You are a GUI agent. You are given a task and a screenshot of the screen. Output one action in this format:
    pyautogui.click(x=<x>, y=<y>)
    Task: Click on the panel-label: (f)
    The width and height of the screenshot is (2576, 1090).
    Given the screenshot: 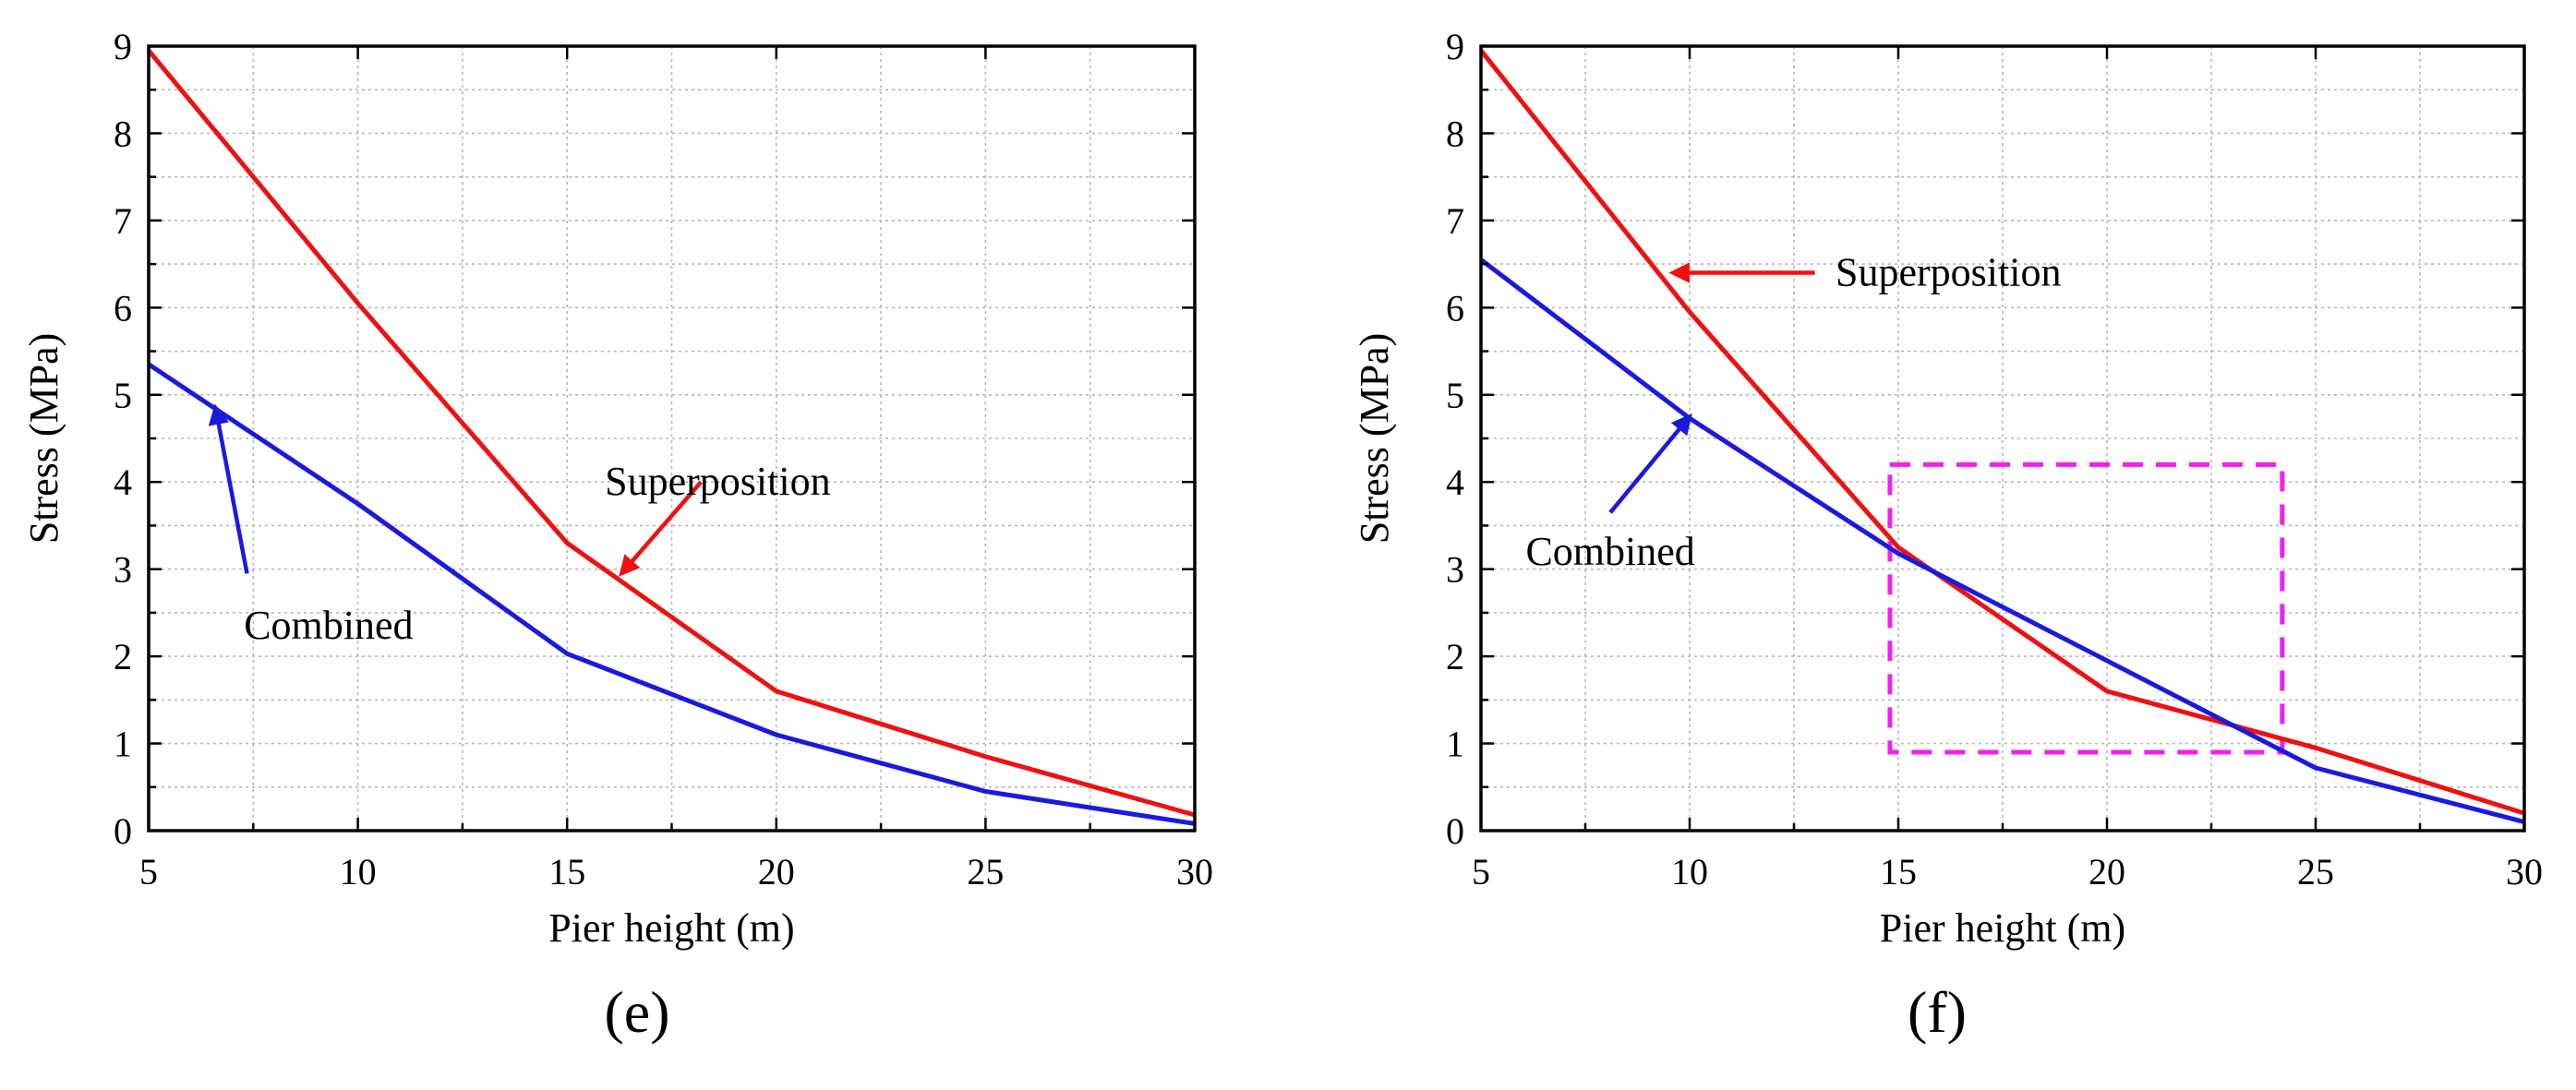 What is the action you would take?
    pyautogui.click(x=1937, y=1012)
    